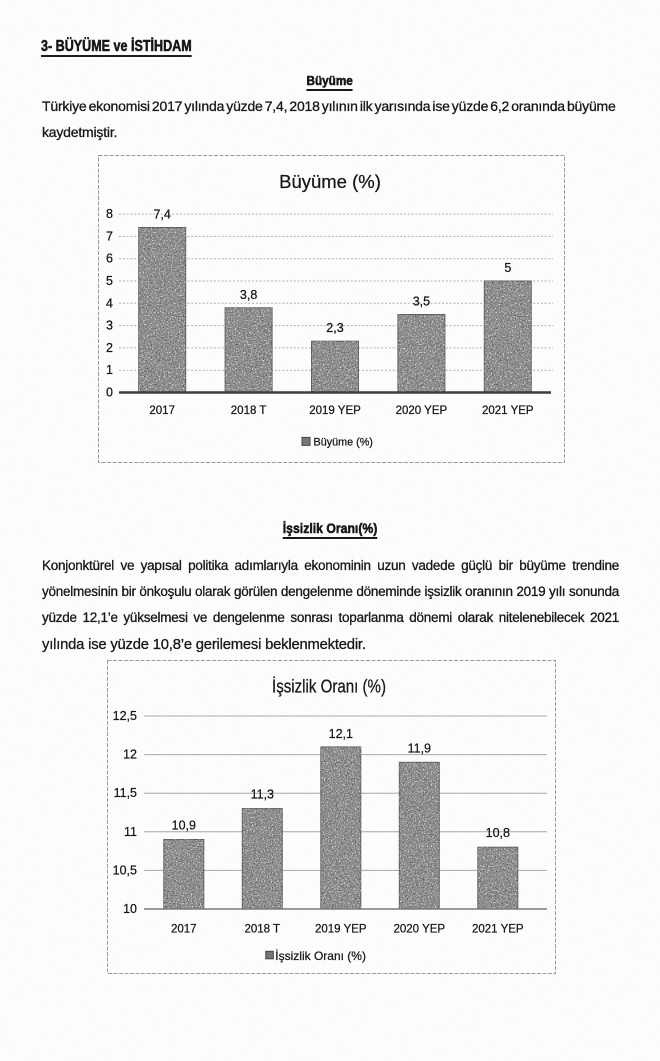 This screenshot has height=1061, width=660. I want to click on svg-text: 11,9, so click(419, 748).